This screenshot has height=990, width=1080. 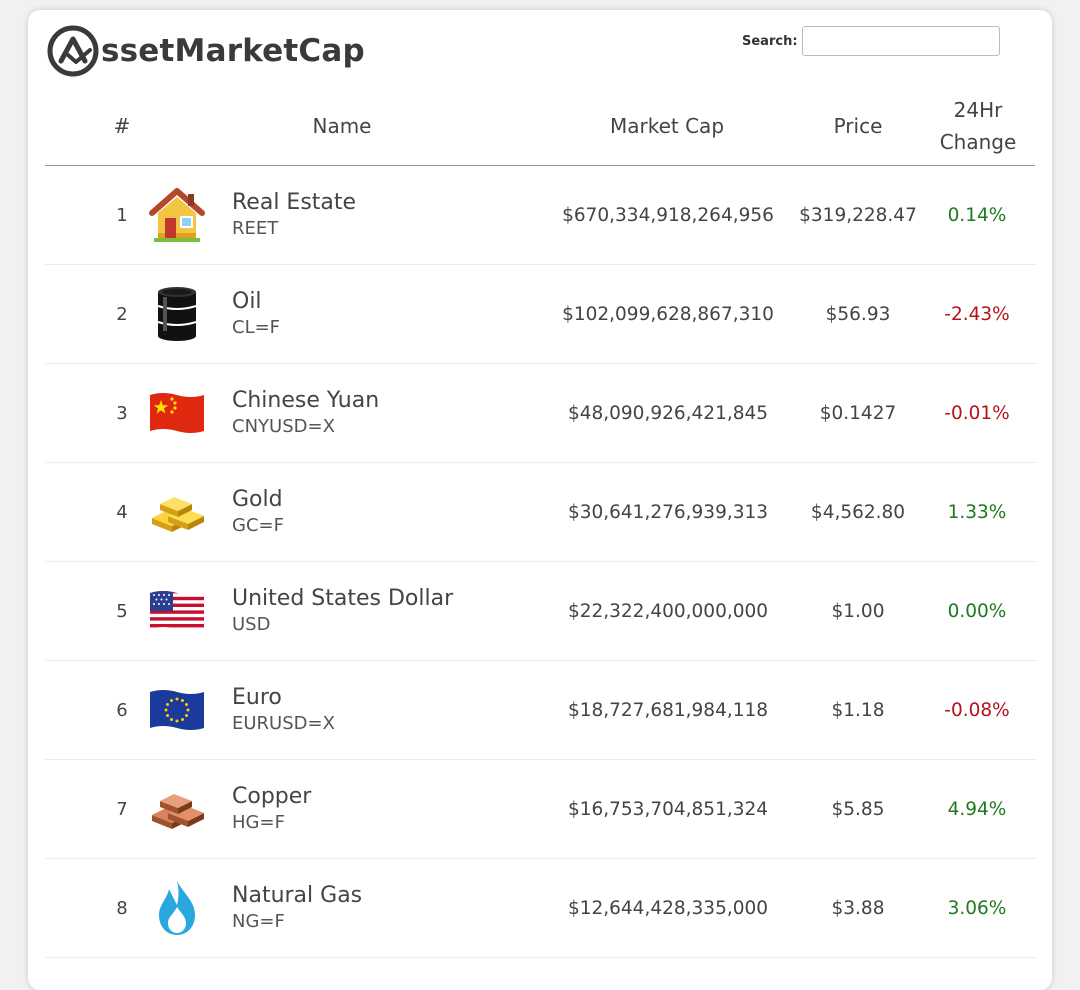 What do you see at coordinates (177, 512) in the screenshot?
I see `gold-bars-icon` at bounding box center [177, 512].